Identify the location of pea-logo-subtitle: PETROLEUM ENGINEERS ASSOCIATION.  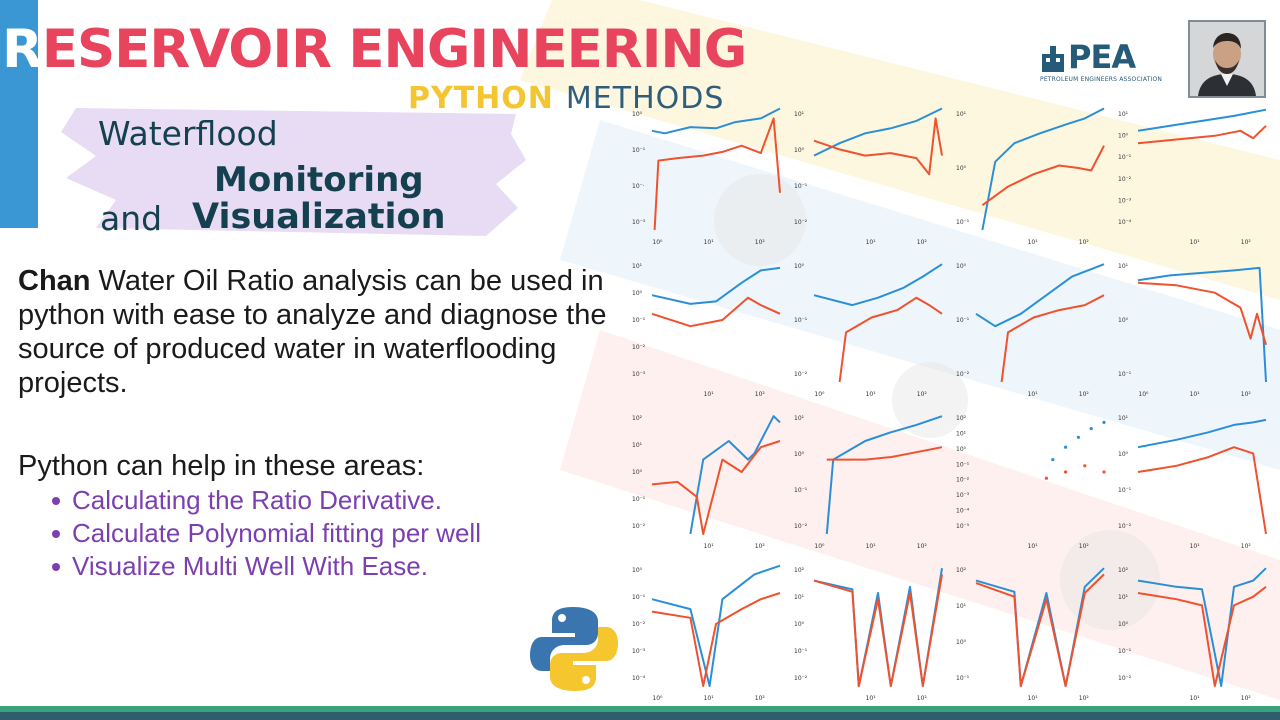
(1101, 79).